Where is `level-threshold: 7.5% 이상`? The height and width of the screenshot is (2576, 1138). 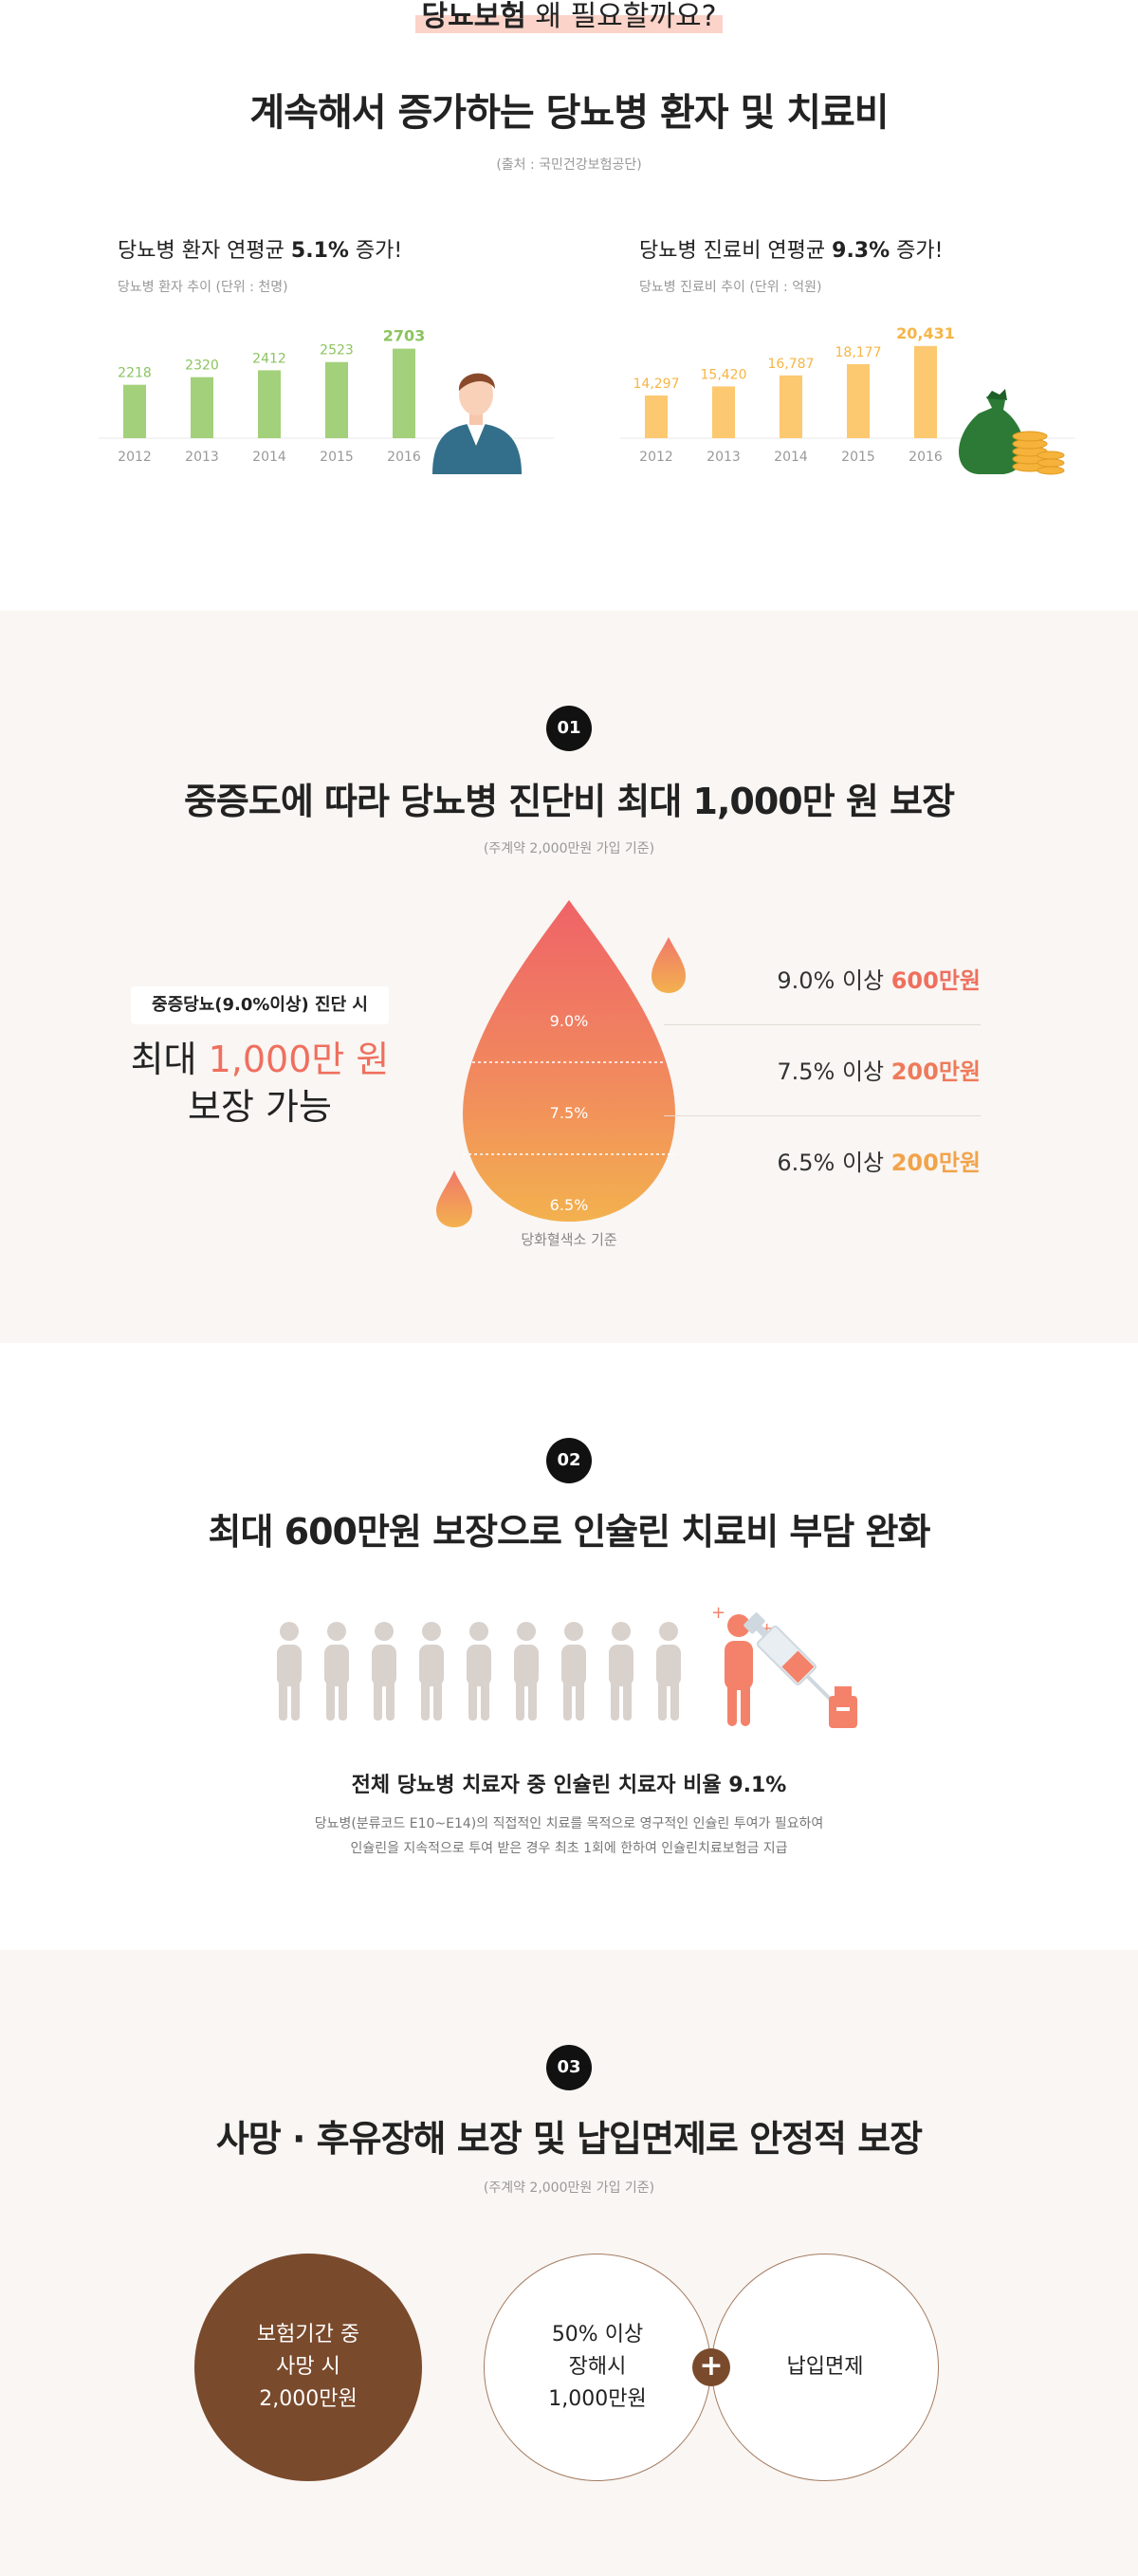 level-threshold: 7.5% 이상 is located at coordinates (834, 1071).